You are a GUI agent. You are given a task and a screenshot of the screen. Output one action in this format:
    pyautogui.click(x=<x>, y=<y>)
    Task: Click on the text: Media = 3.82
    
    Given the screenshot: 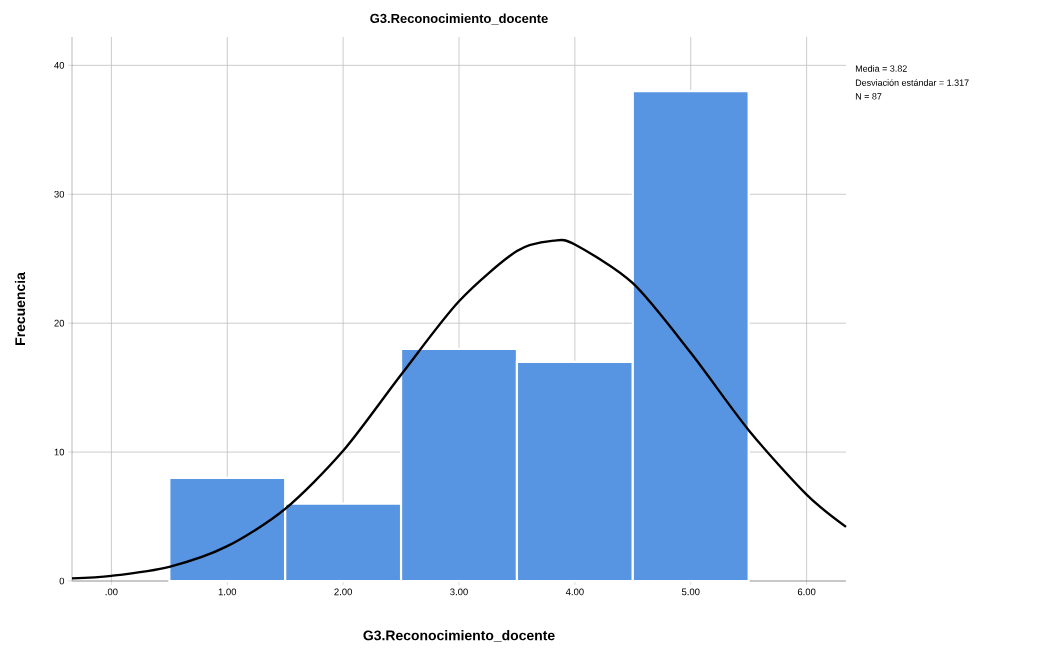 What is the action you would take?
    pyautogui.click(x=881, y=68)
    